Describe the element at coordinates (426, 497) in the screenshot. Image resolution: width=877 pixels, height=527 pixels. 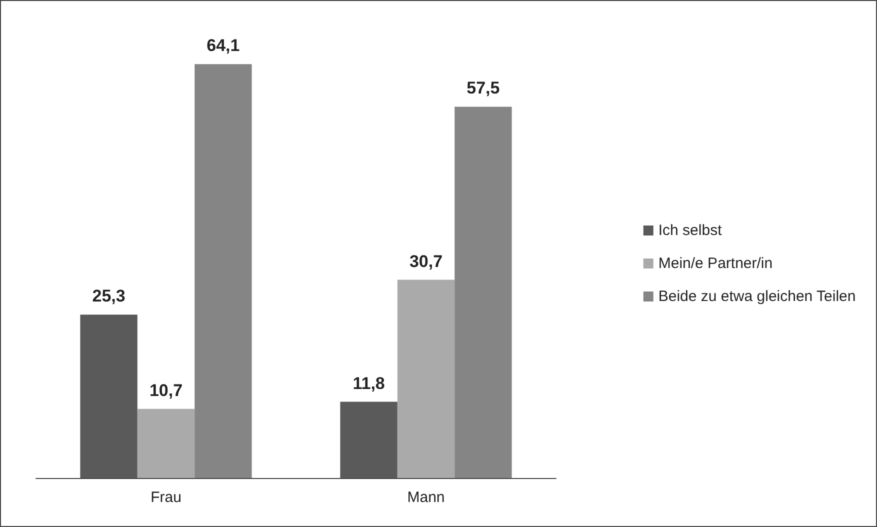
I see `x-tick-label: Mann` at that location.